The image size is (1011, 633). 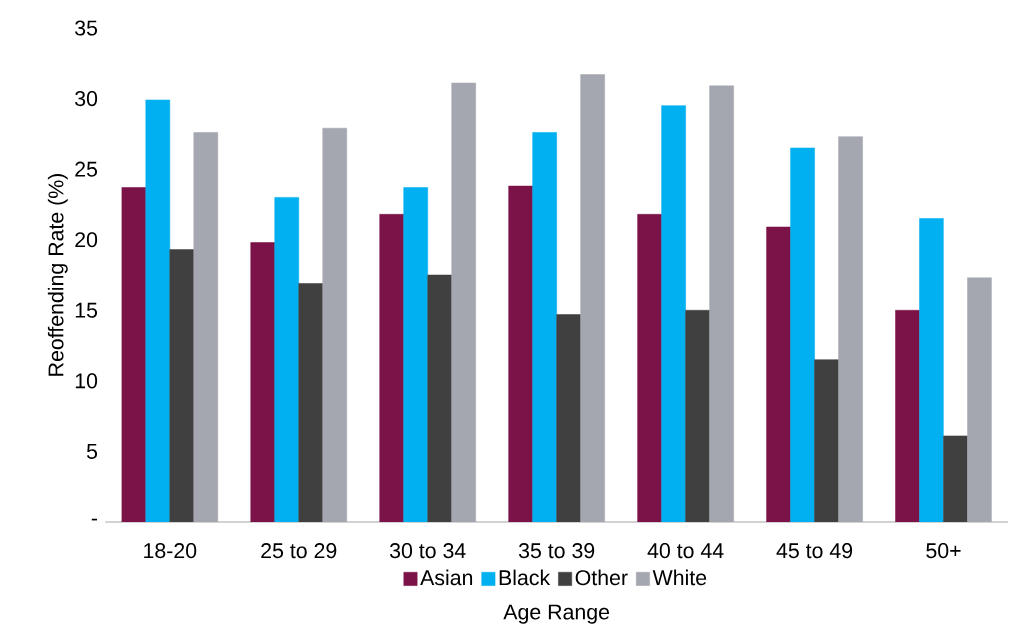 What do you see at coordinates (86, 28) in the screenshot?
I see `y-tick-label: 35` at bounding box center [86, 28].